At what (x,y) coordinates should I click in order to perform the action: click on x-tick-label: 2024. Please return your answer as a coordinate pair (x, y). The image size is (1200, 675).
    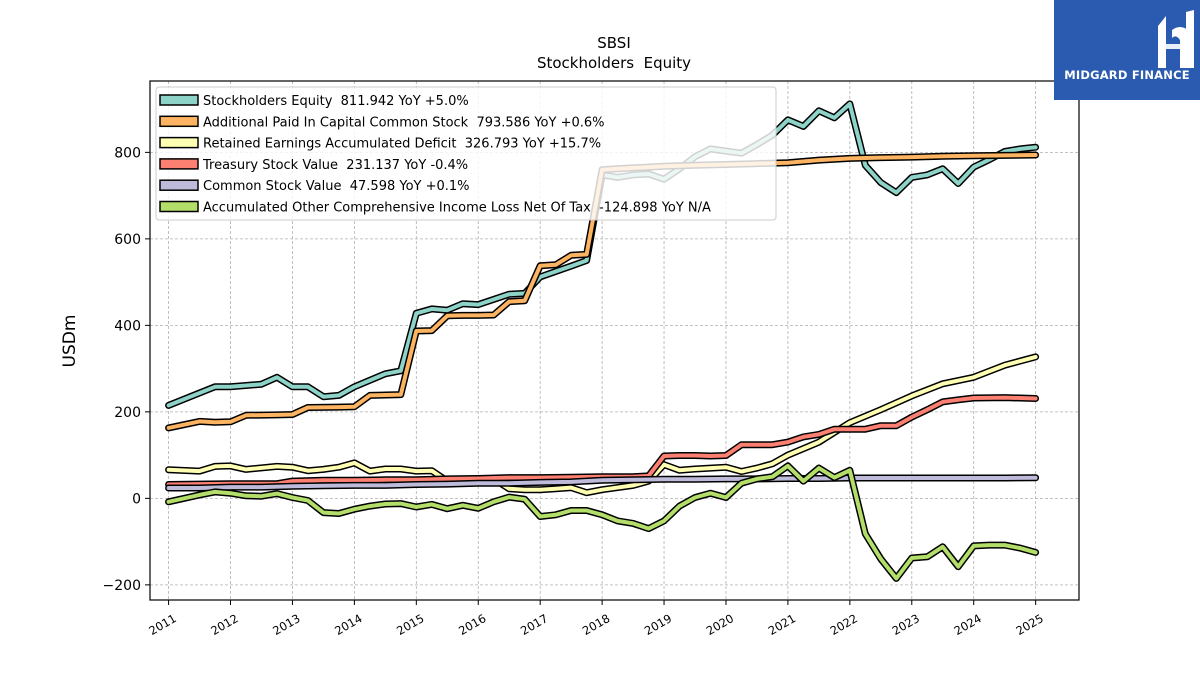
    Looking at the image, I should click on (968, 624).